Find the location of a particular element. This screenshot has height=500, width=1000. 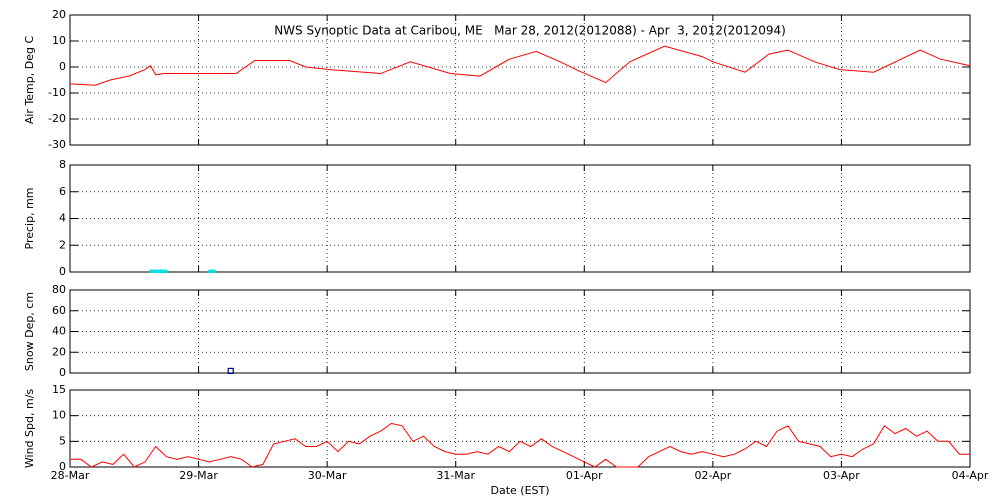

plot-frame is located at coordinates (520, 428).